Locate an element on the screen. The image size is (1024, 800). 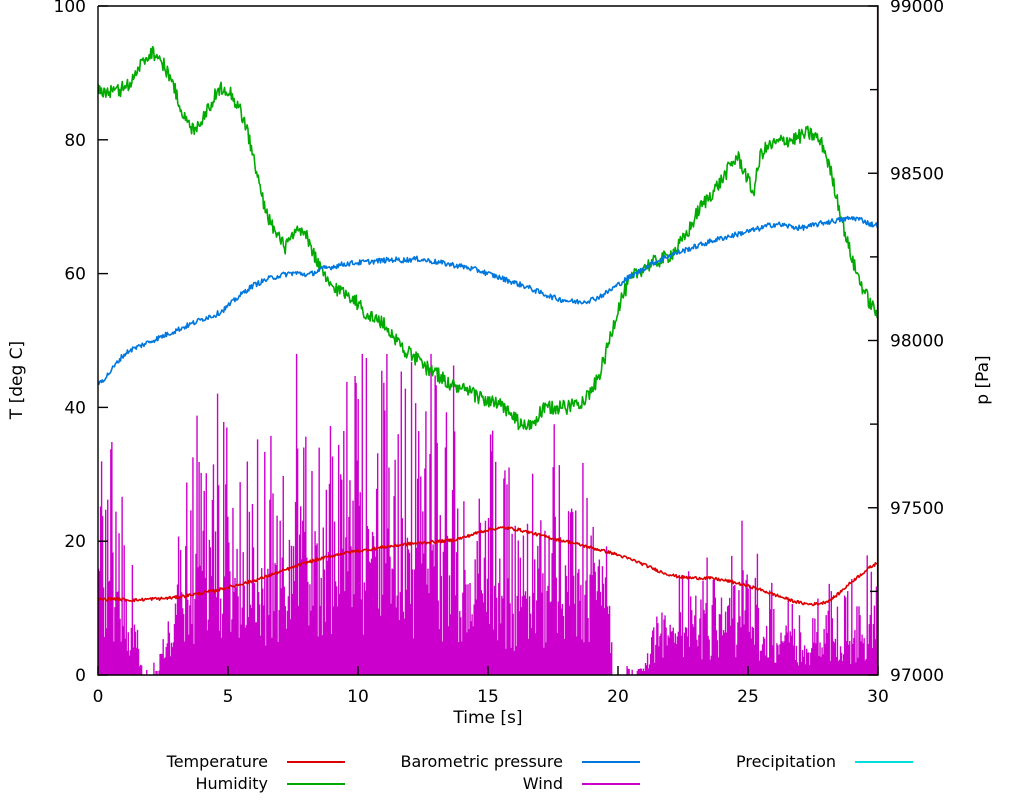
x-axis-title: Time [s] is located at coordinates (487, 718).